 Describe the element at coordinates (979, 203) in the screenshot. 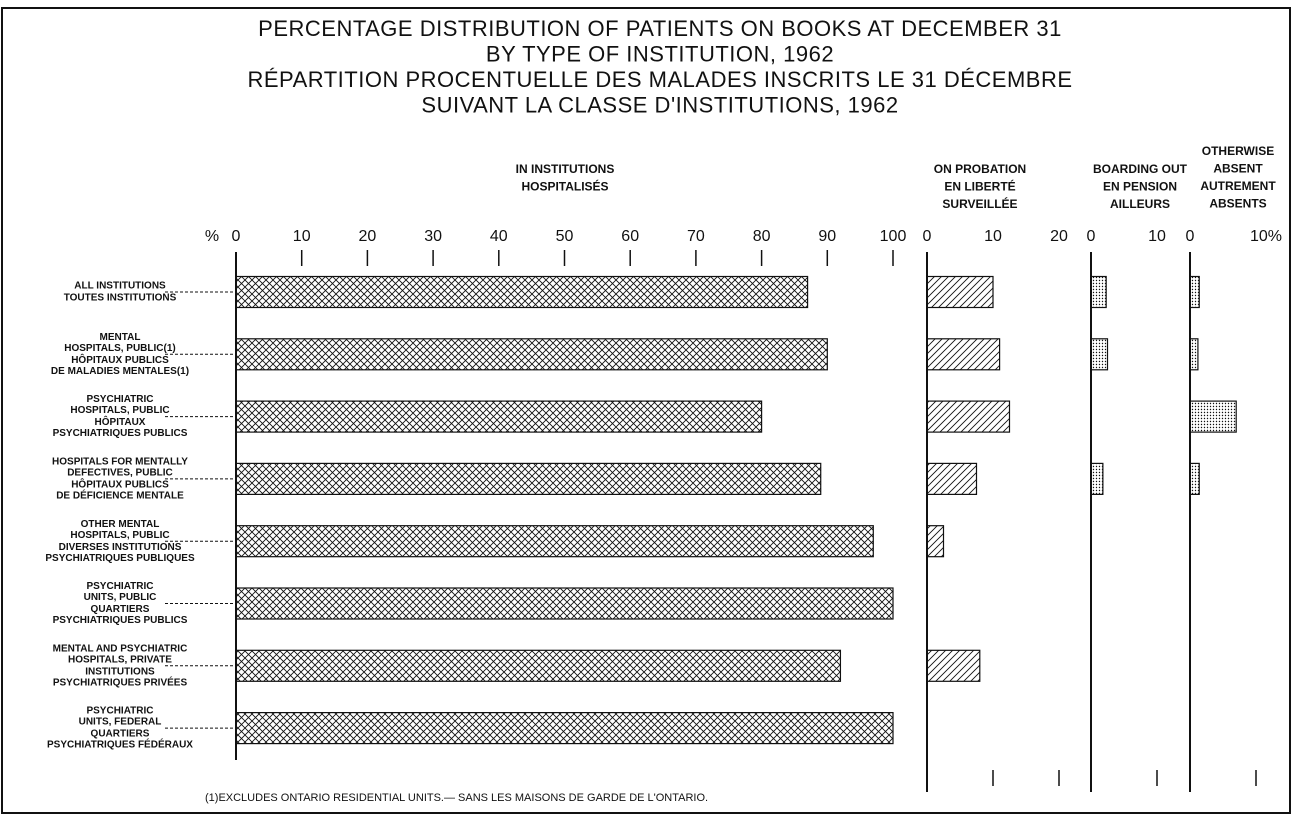

I see `panel-title: SURVEILLÉE` at that location.